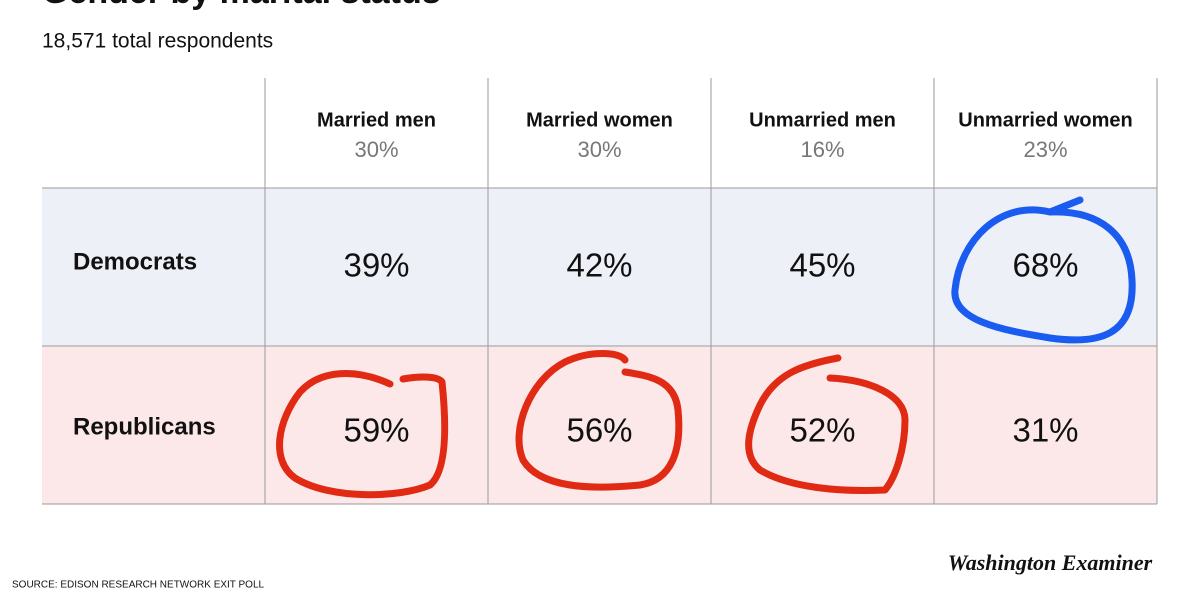 This screenshot has width=1200, height=600. What do you see at coordinates (1045, 120) in the screenshot?
I see `column-name: Unmarried women` at bounding box center [1045, 120].